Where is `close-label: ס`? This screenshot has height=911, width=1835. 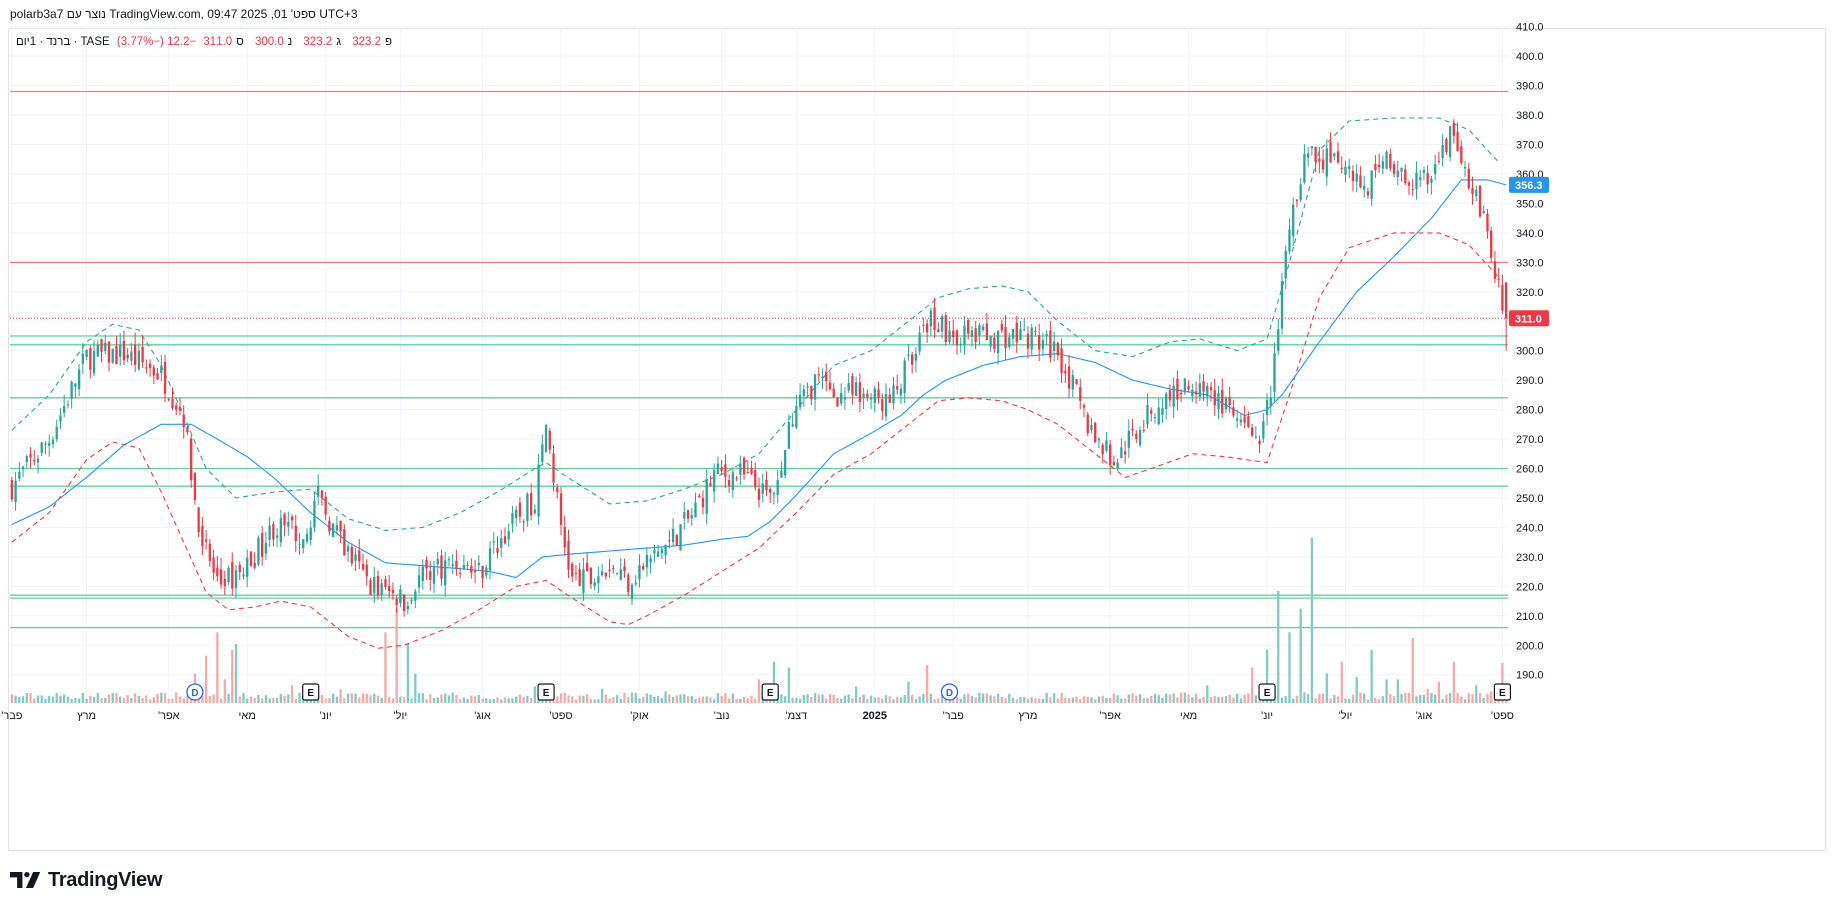
close-label: ס is located at coordinates (240, 42).